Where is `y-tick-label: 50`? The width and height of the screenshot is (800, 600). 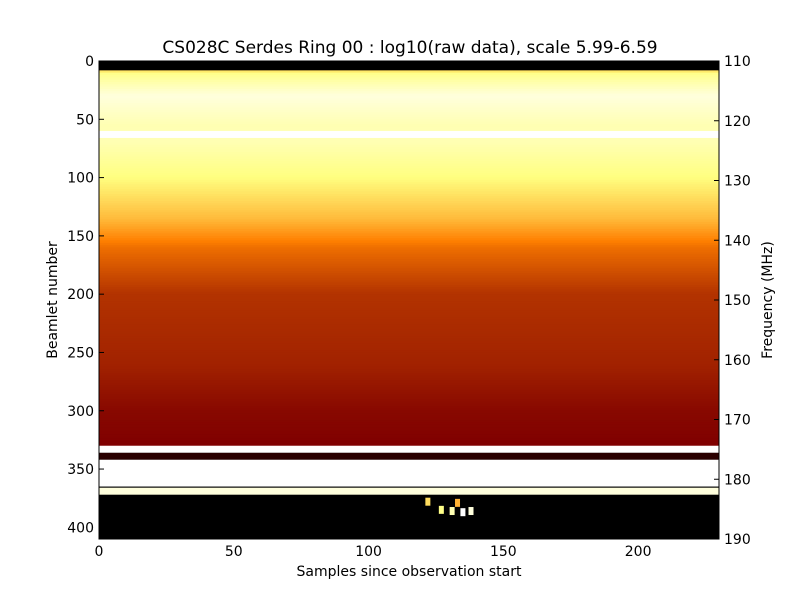 y-tick-label: 50 is located at coordinates (85, 120).